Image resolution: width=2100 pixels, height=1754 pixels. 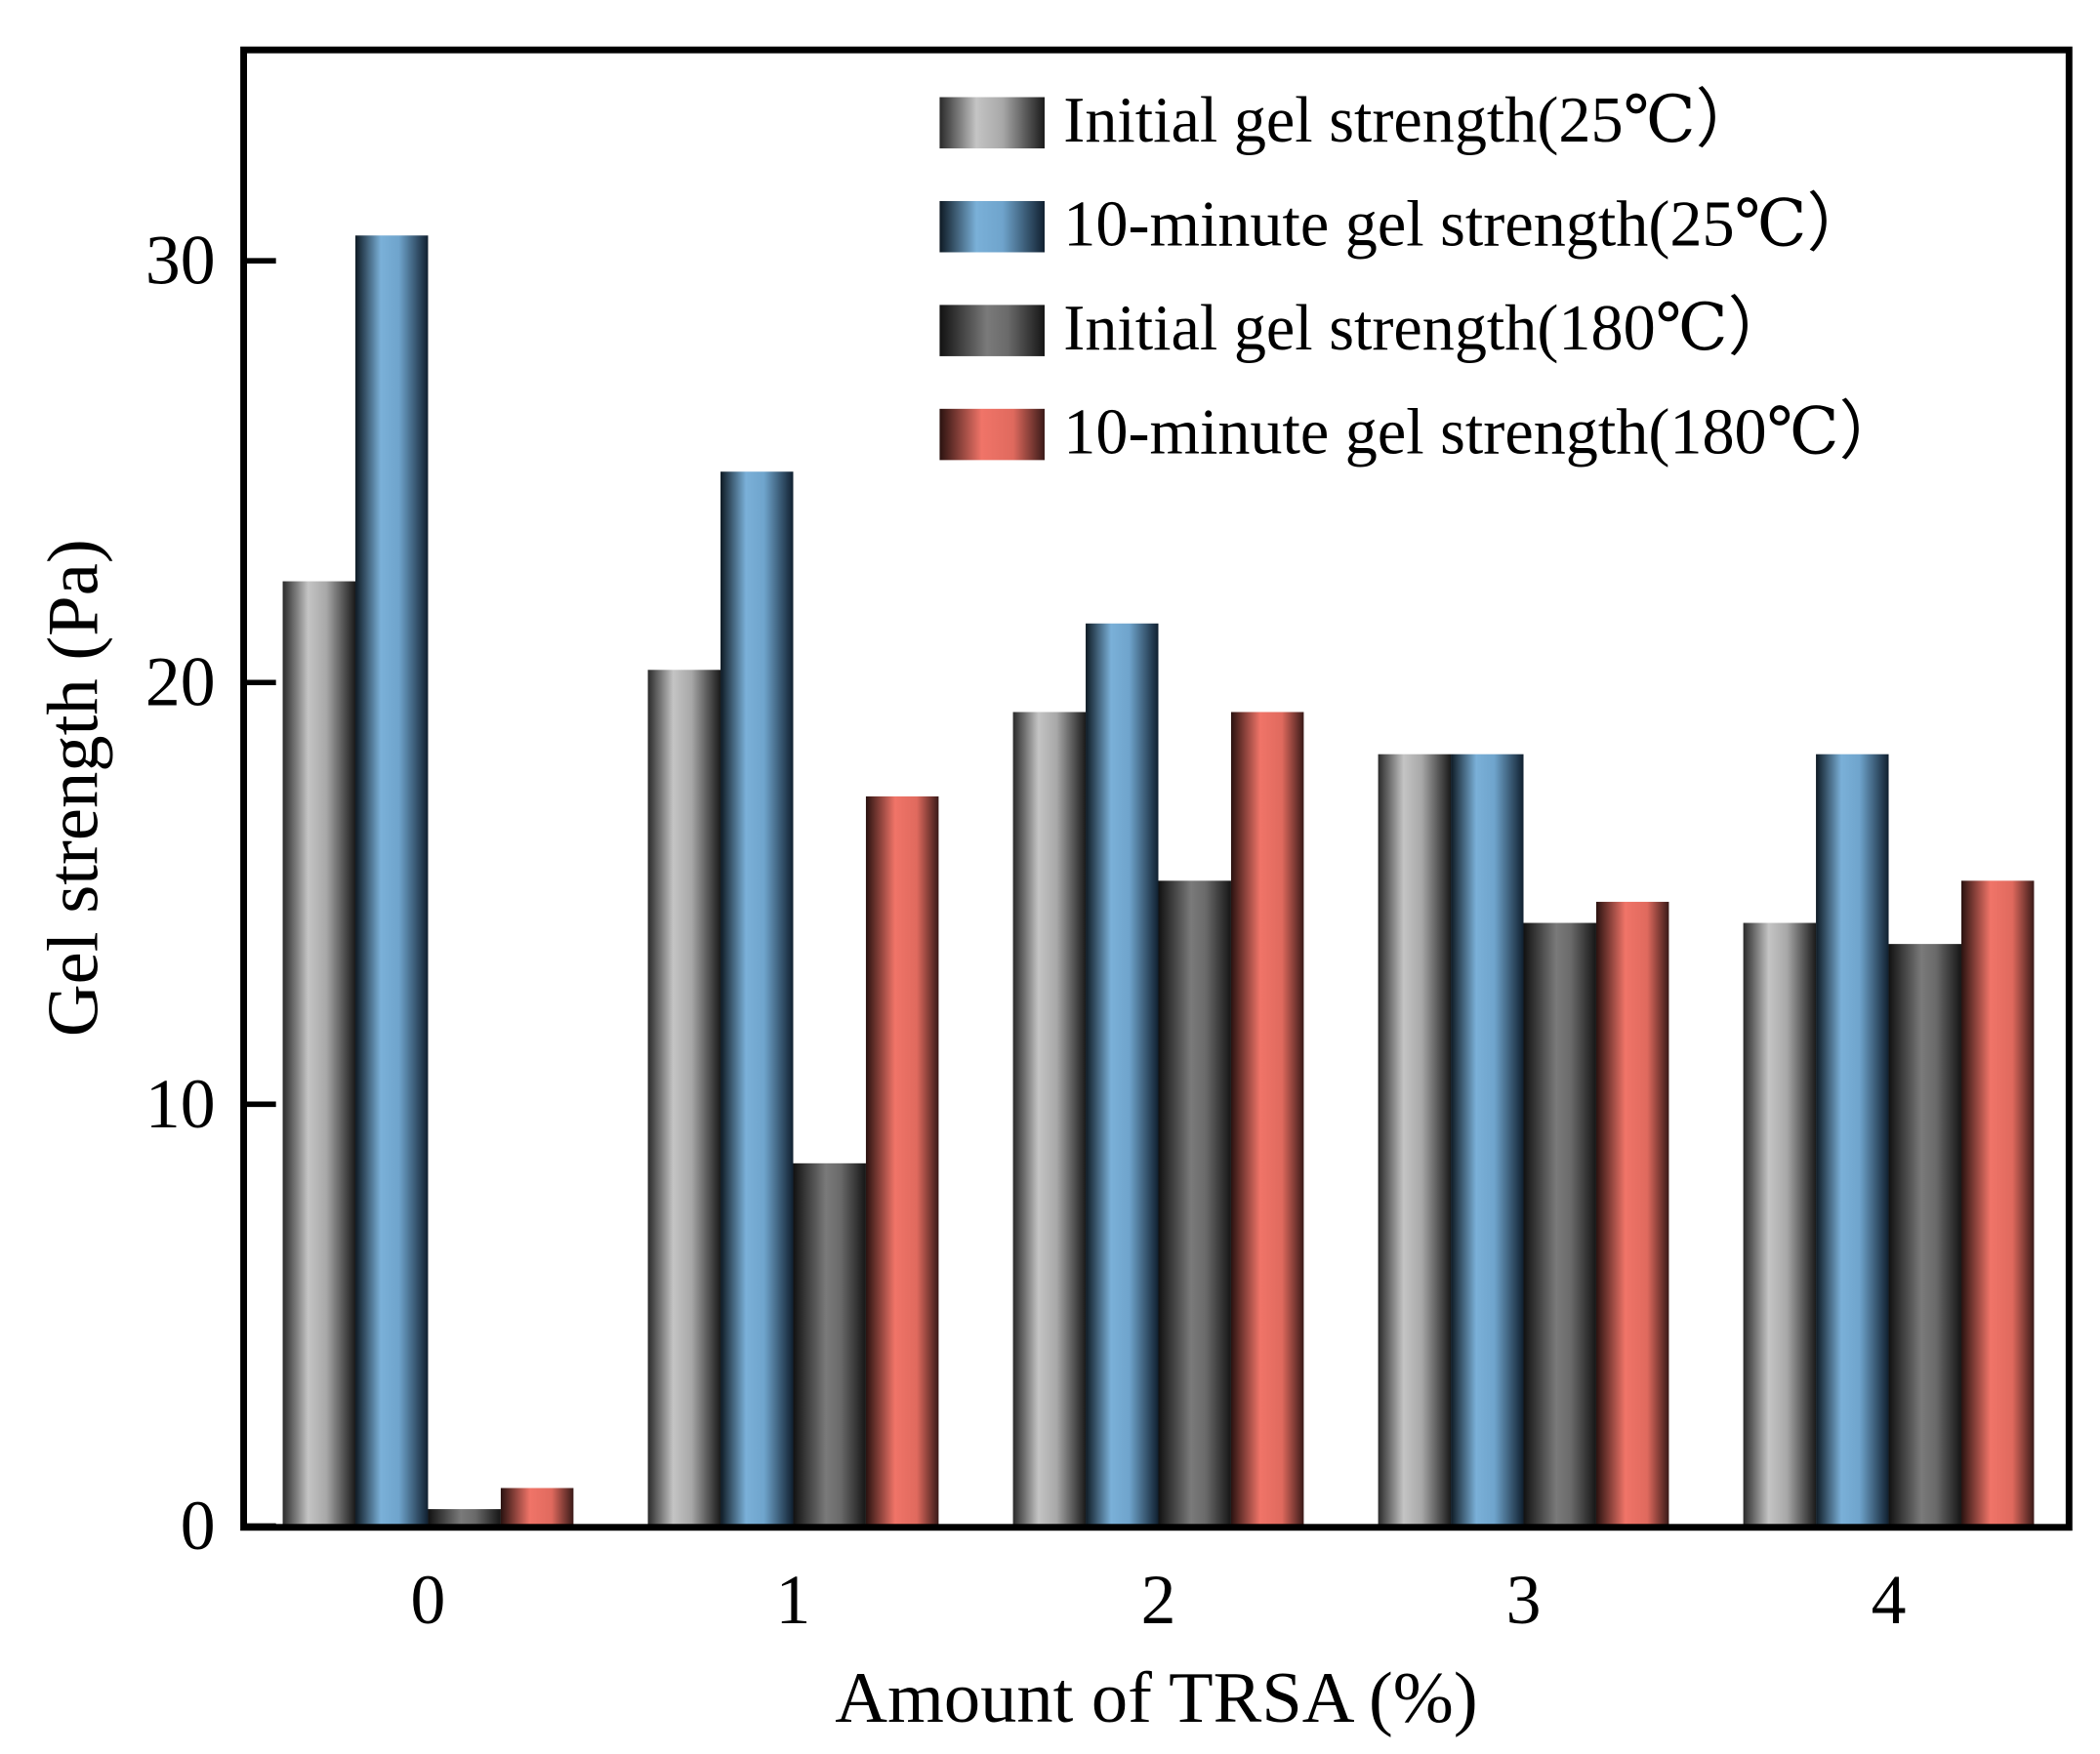 I want to click on y-tick-label: 0, so click(x=198, y=1526).